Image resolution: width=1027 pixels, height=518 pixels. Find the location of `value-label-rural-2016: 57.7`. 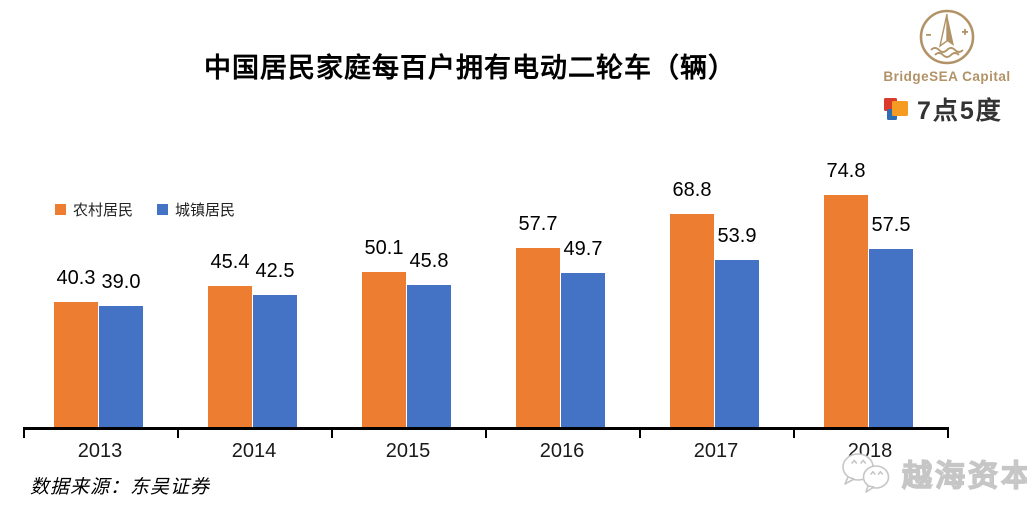

value-label-rural-2016: 57.7 is located at coordinates (538, 224).